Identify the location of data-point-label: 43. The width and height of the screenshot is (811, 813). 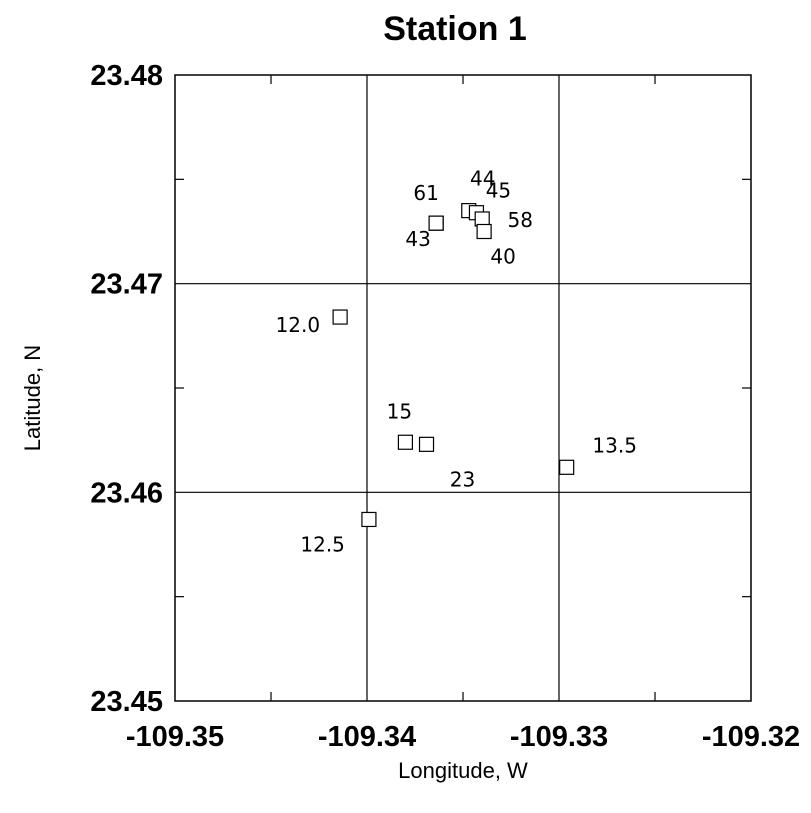
(417, 239).